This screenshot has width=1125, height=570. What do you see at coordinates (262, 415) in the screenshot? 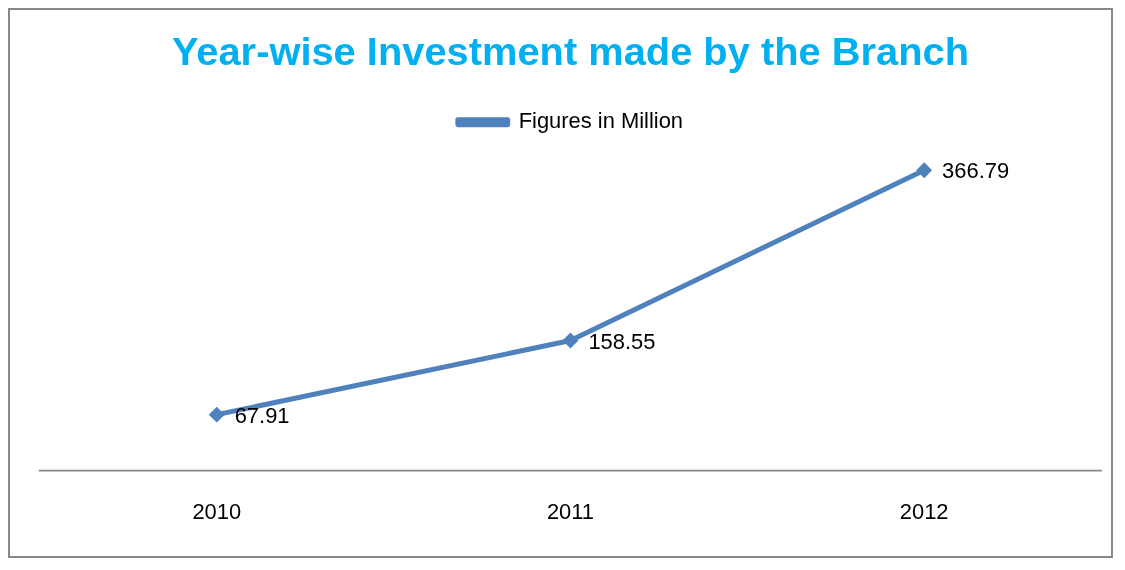
I see `data-label: 67.91` at bounding box center [262, 415].